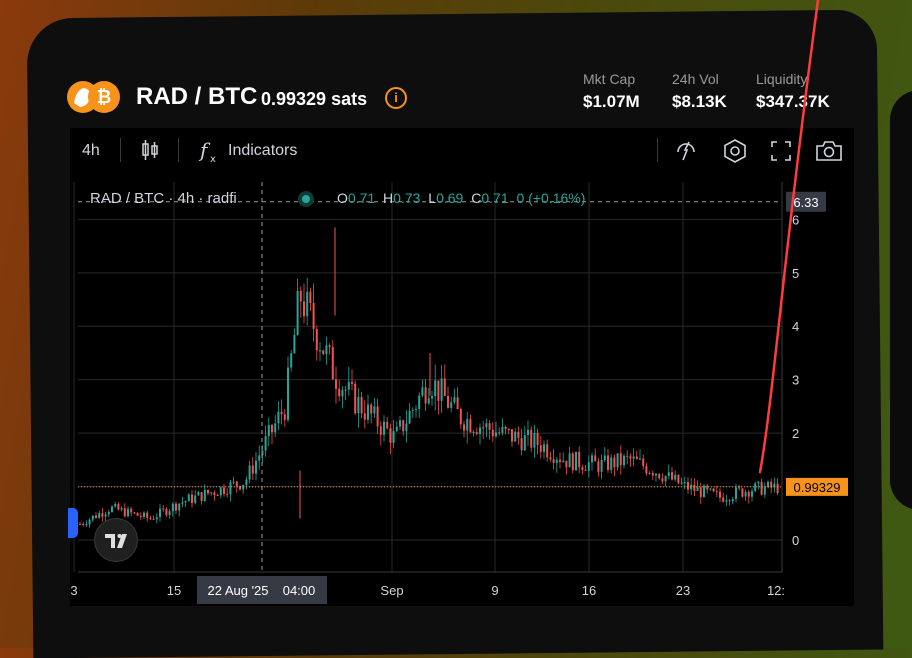  What do you see at coordinates (314, 99) in the screenshot?
I see `pair-price: 0.99329 sats` at bounding box center [314, 99].